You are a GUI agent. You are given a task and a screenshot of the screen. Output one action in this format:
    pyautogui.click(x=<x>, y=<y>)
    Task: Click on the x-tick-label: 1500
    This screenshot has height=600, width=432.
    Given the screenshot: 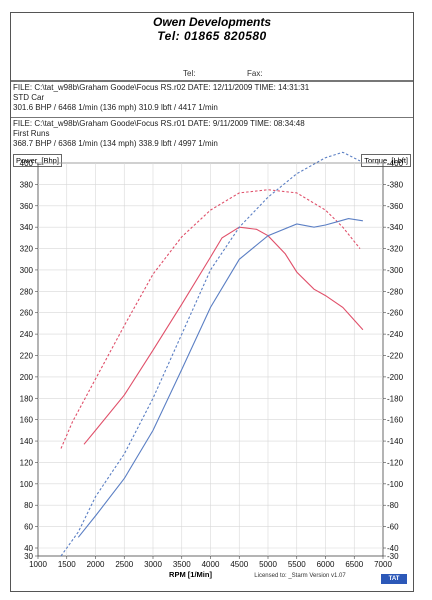 What is the action you would take?
    pyautogui.click(x=67, y=564)
    